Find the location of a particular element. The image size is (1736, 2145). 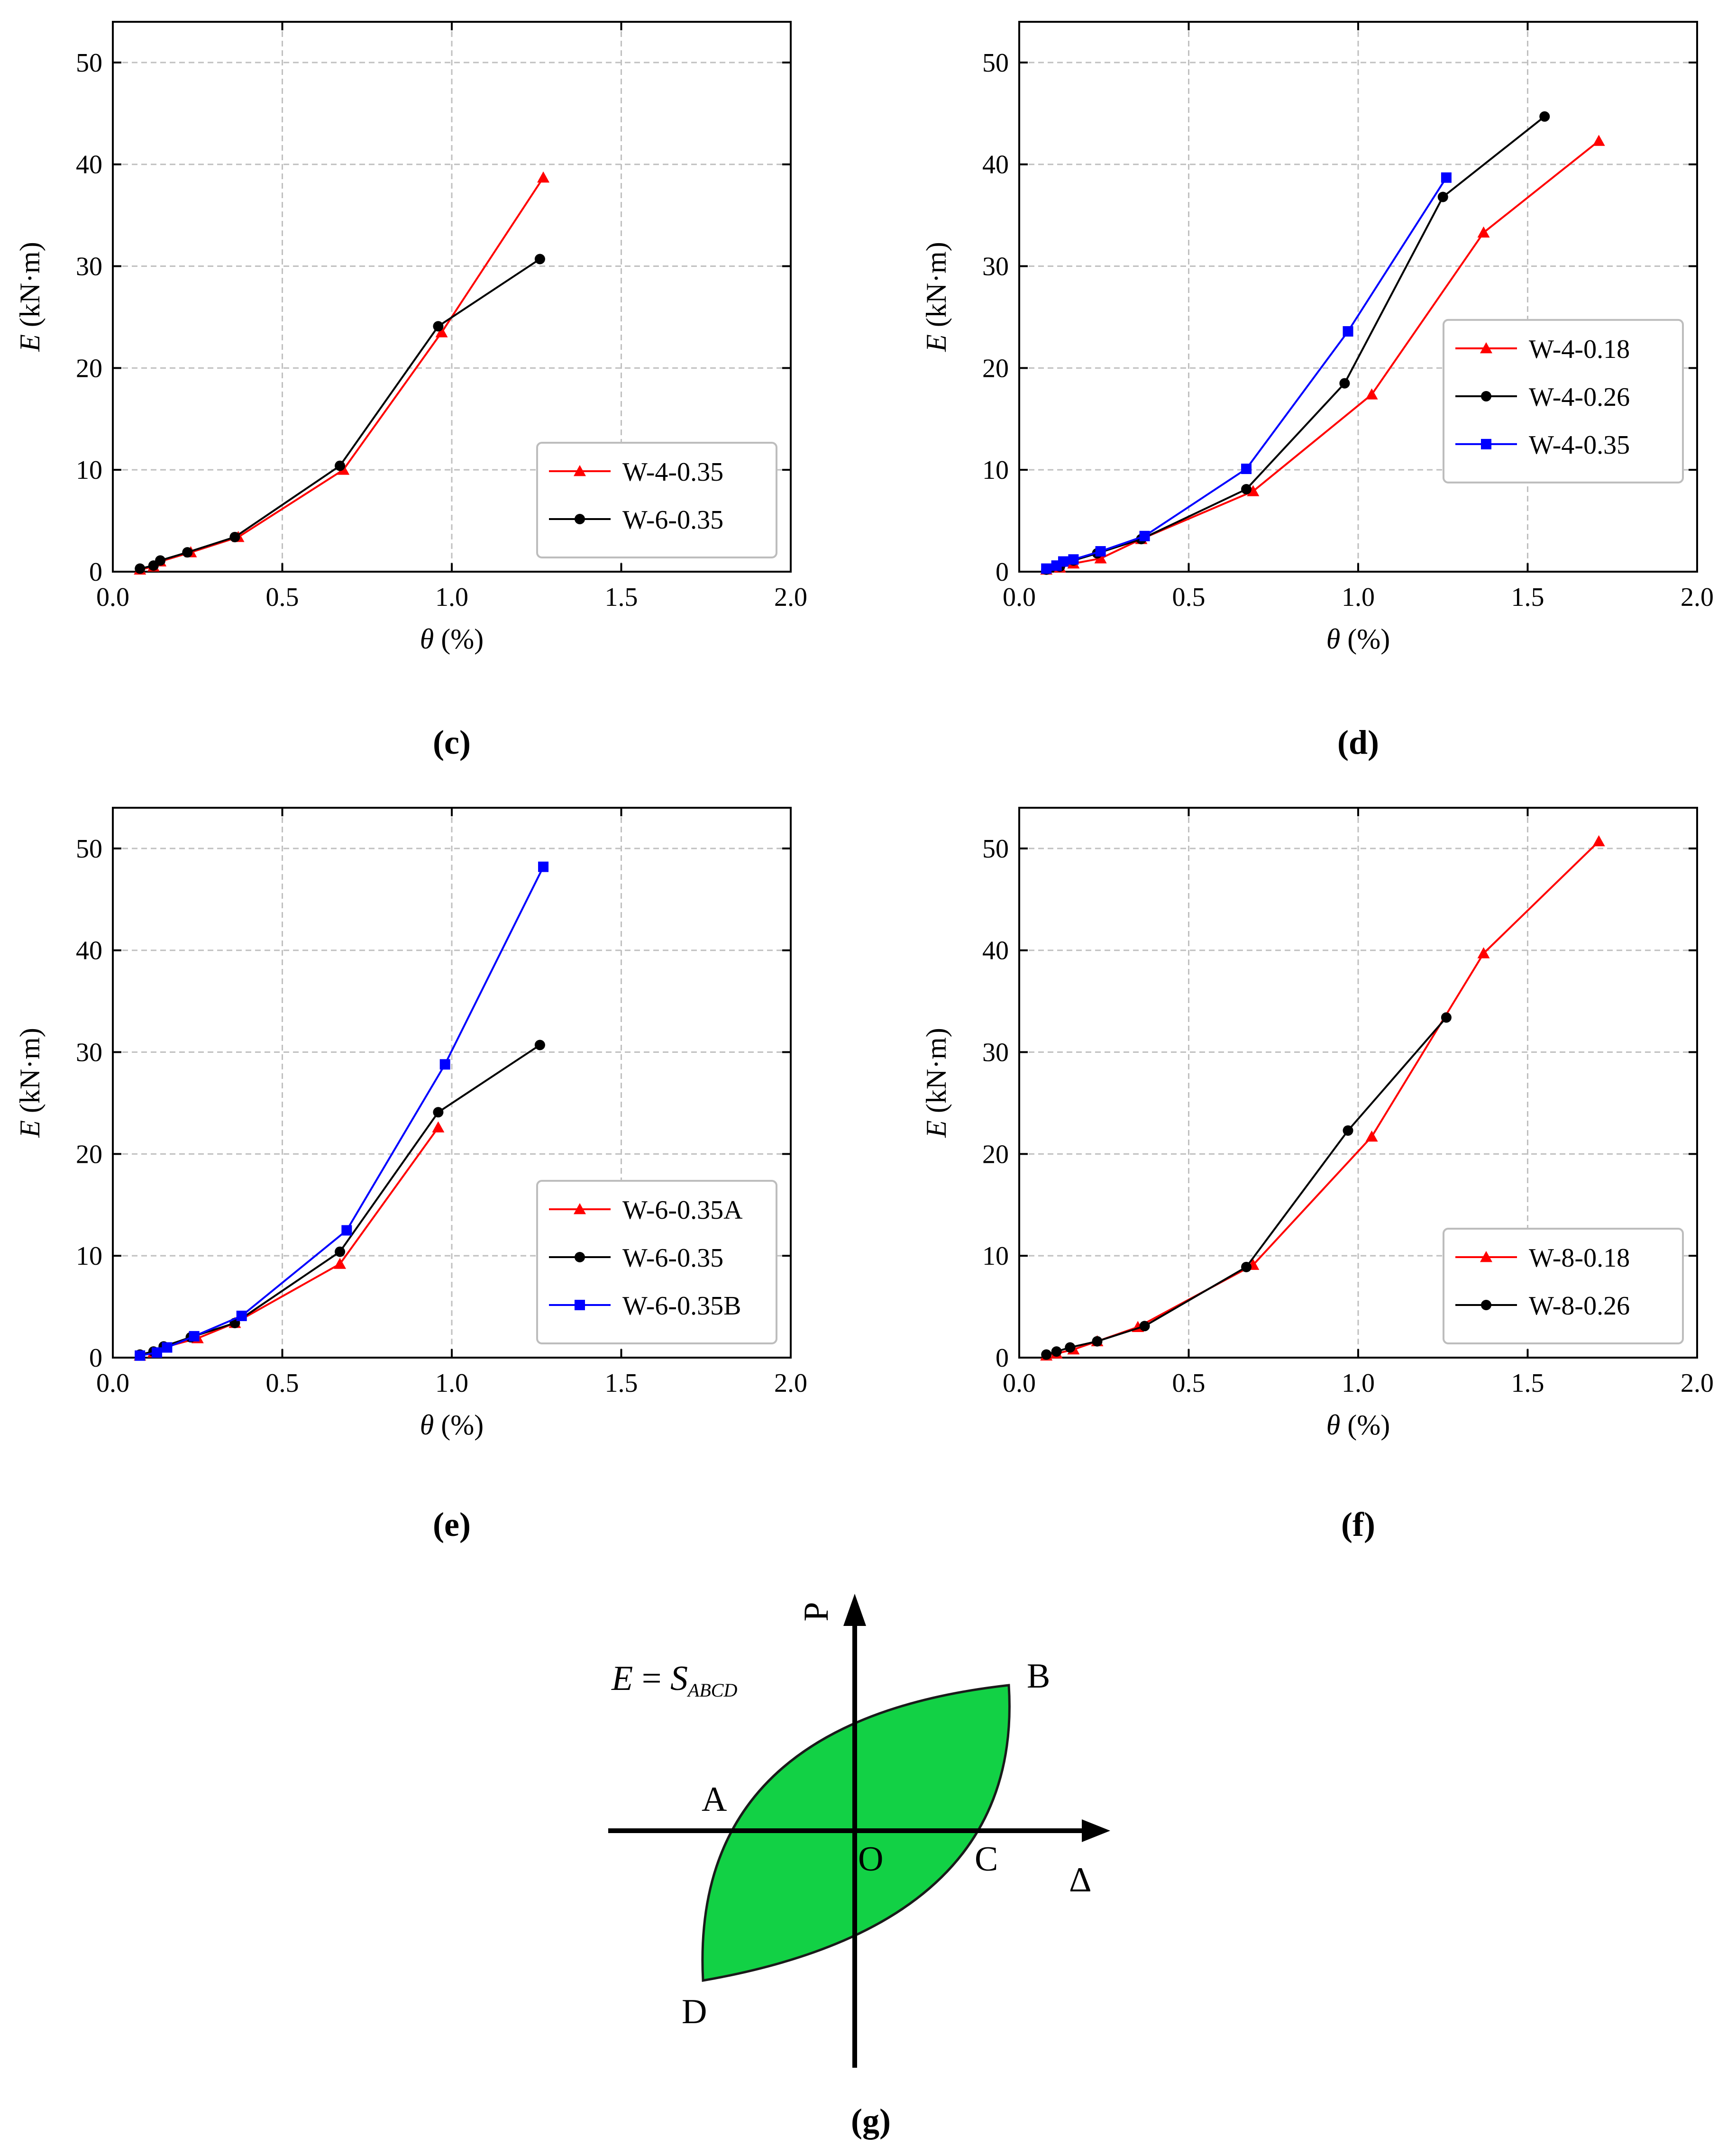

y-axis-var: E is located at coordinates (30, 343).